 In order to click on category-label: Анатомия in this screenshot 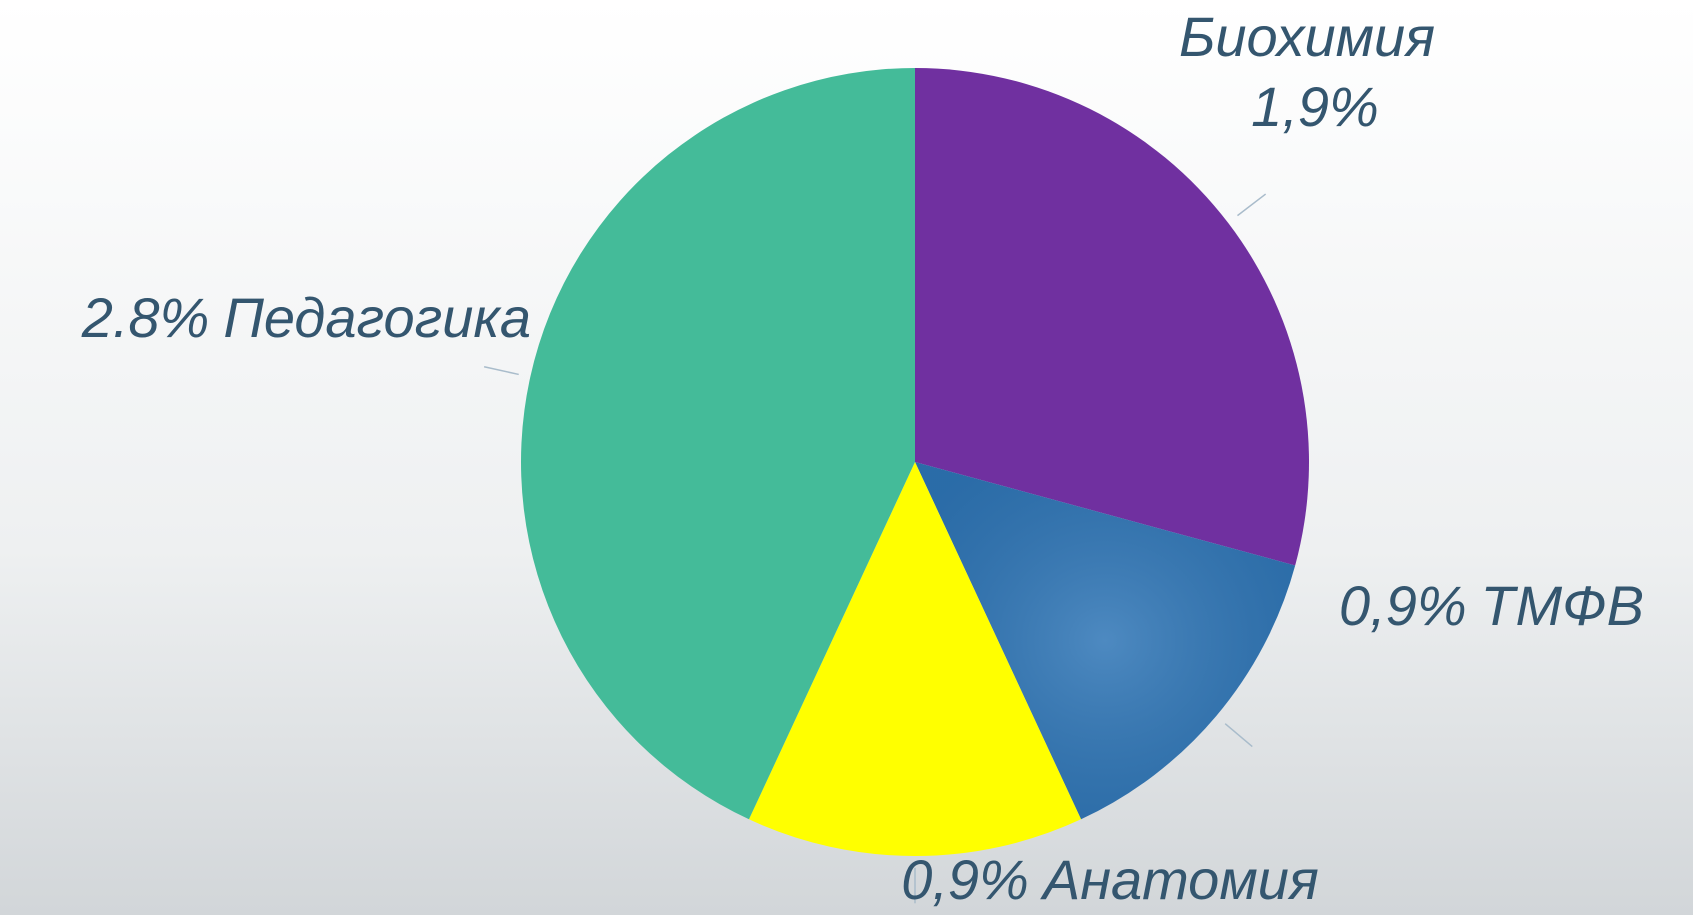, I will do `click(1179, 879)`.